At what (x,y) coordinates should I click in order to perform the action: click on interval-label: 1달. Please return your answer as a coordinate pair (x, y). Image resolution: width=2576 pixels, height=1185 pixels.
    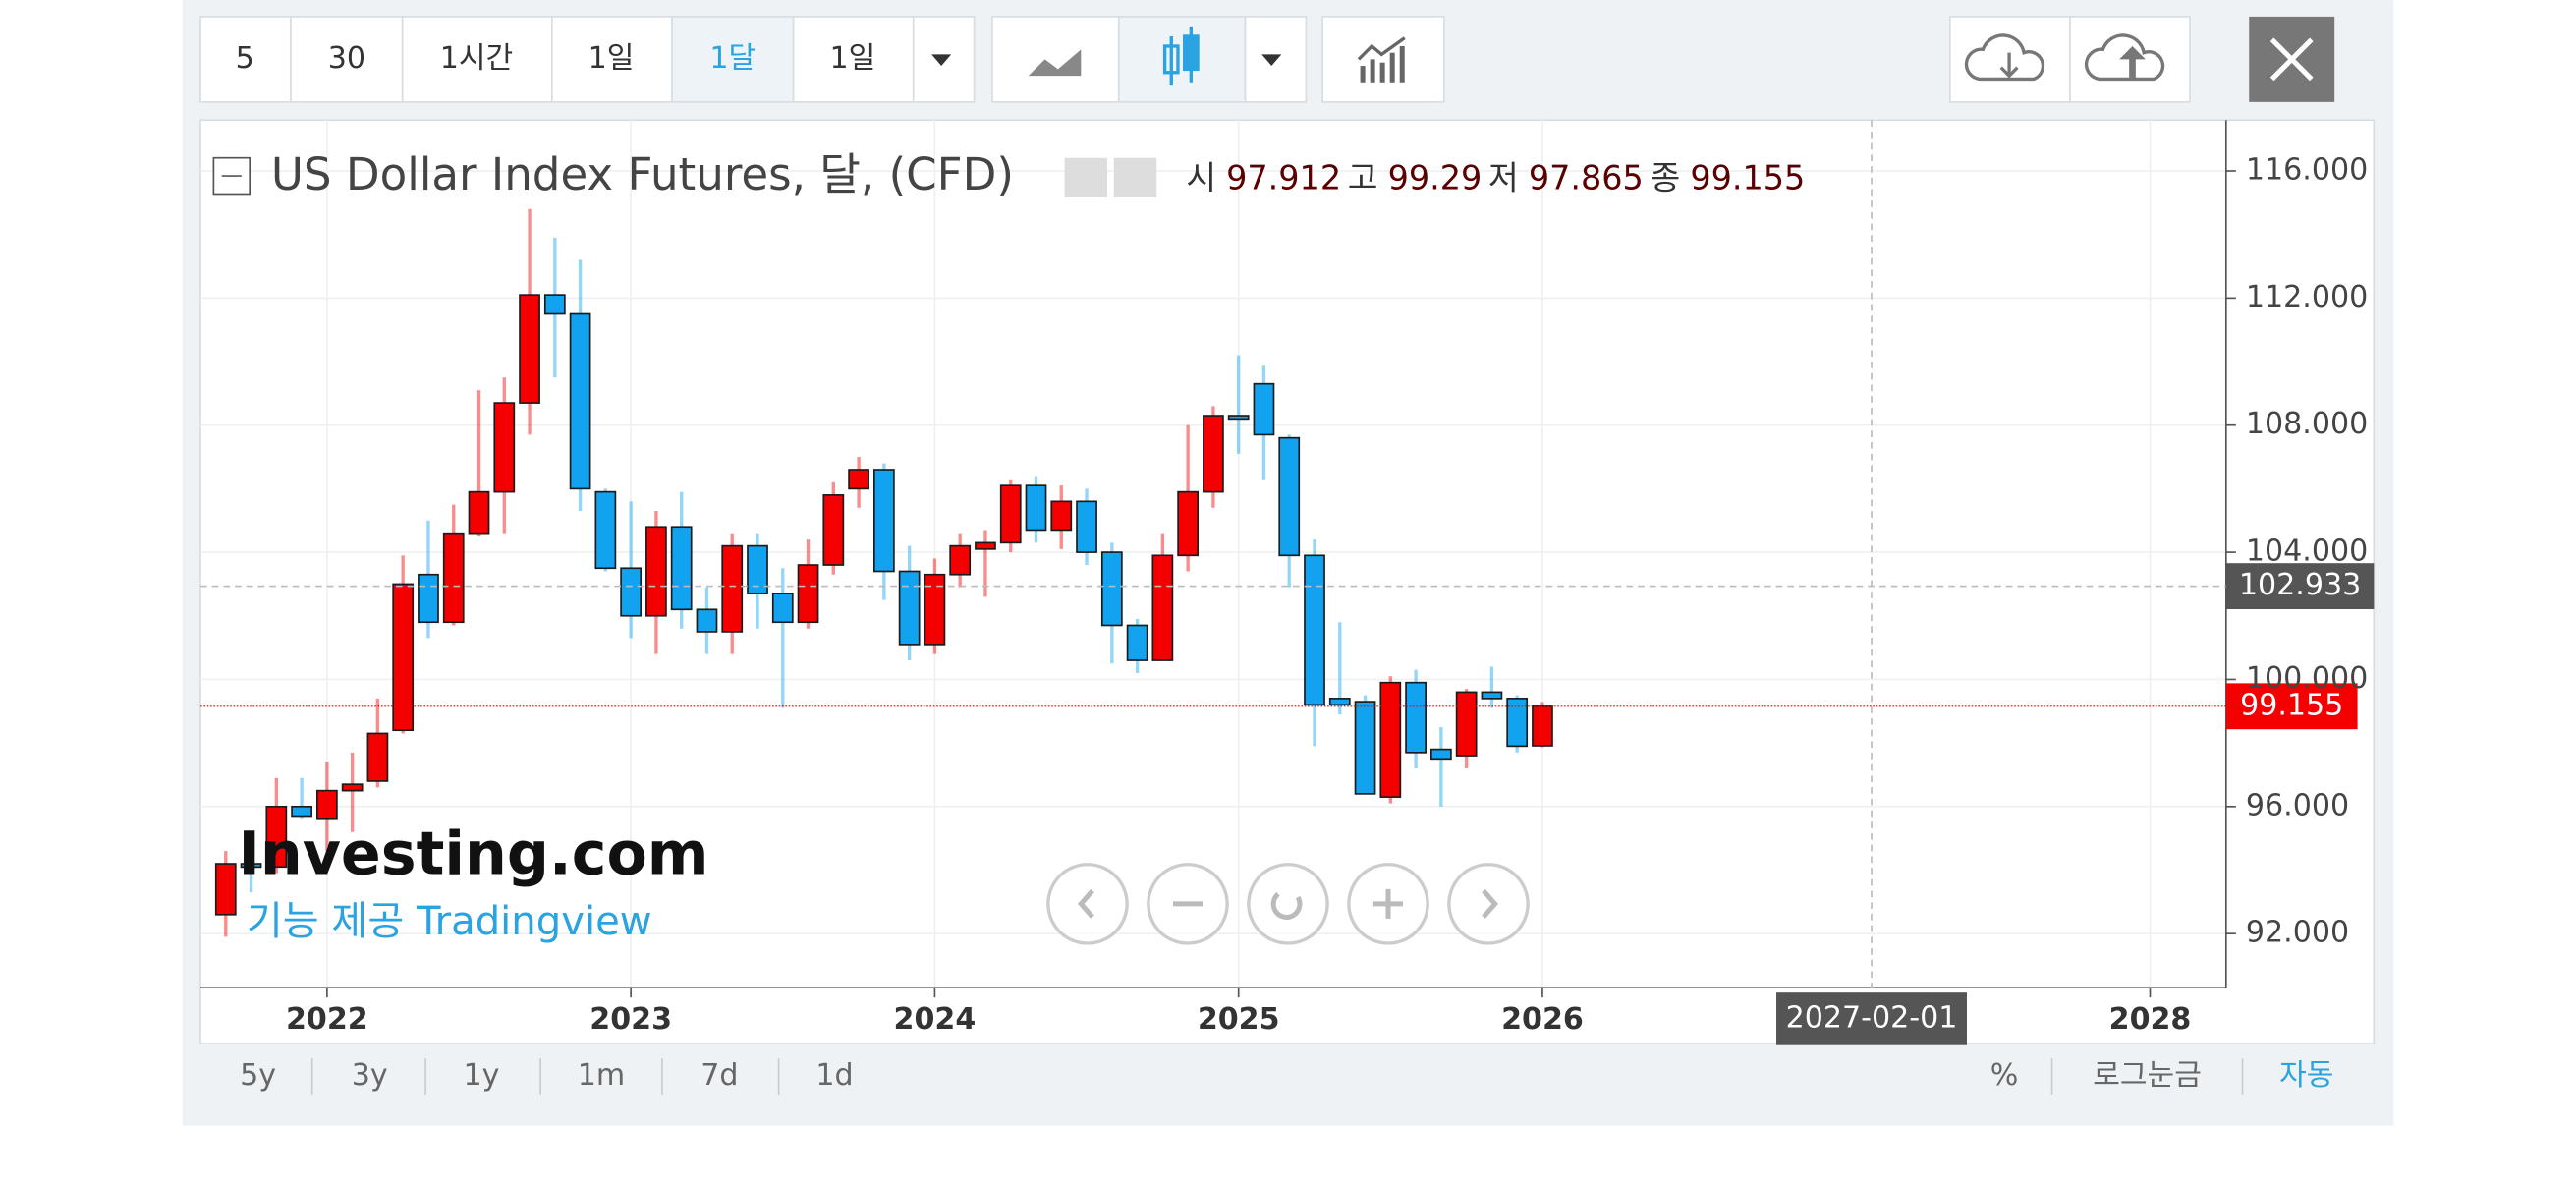
    Looking at the image, I should click on (732, 59).